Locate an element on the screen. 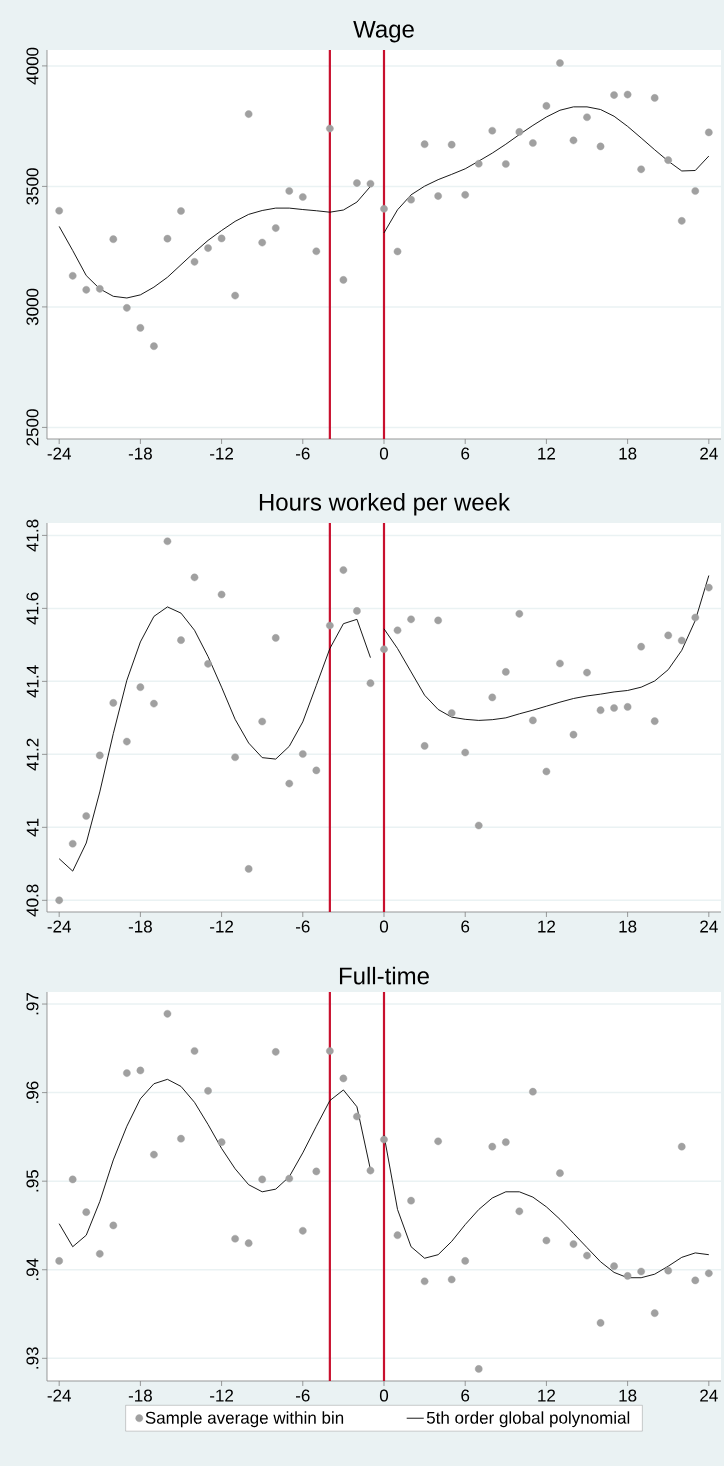  x-tick-label: 18 is located at coordinates (628, 453).